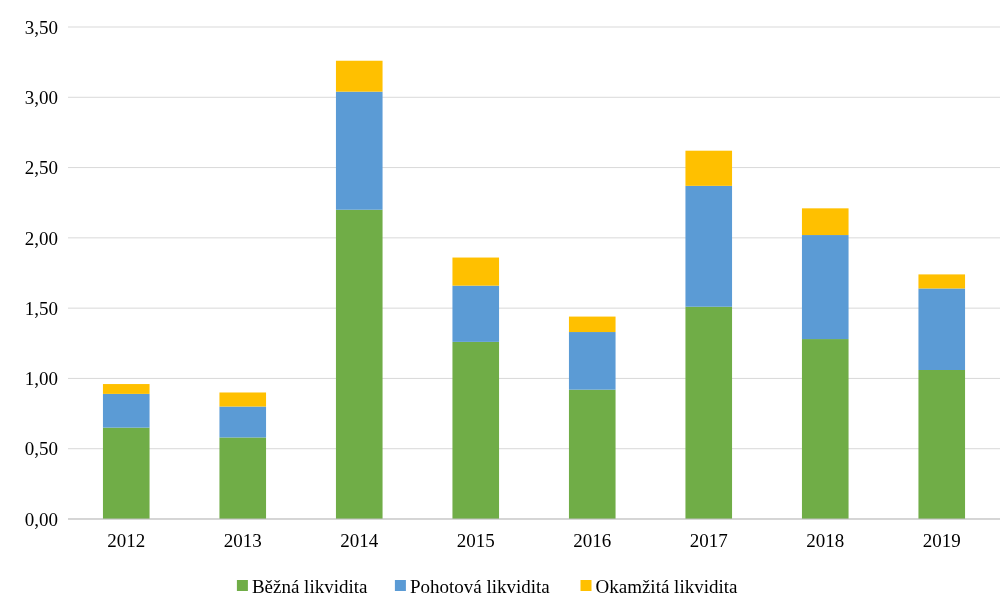 The height and width of the screenshot is (606, 1003). I want to click on x-tick-label: 2012, so click(126, 540).